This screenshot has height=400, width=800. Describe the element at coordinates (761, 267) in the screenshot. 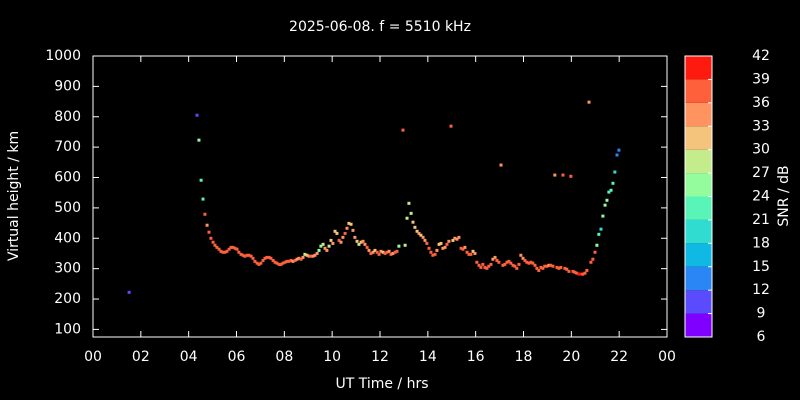

I see `colorbar-tick-label: 15` at that location.